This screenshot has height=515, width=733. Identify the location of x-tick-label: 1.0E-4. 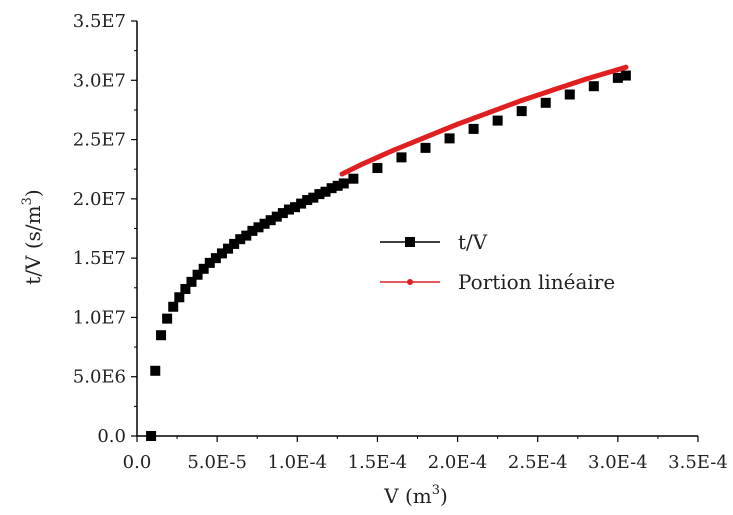
(297, 462).